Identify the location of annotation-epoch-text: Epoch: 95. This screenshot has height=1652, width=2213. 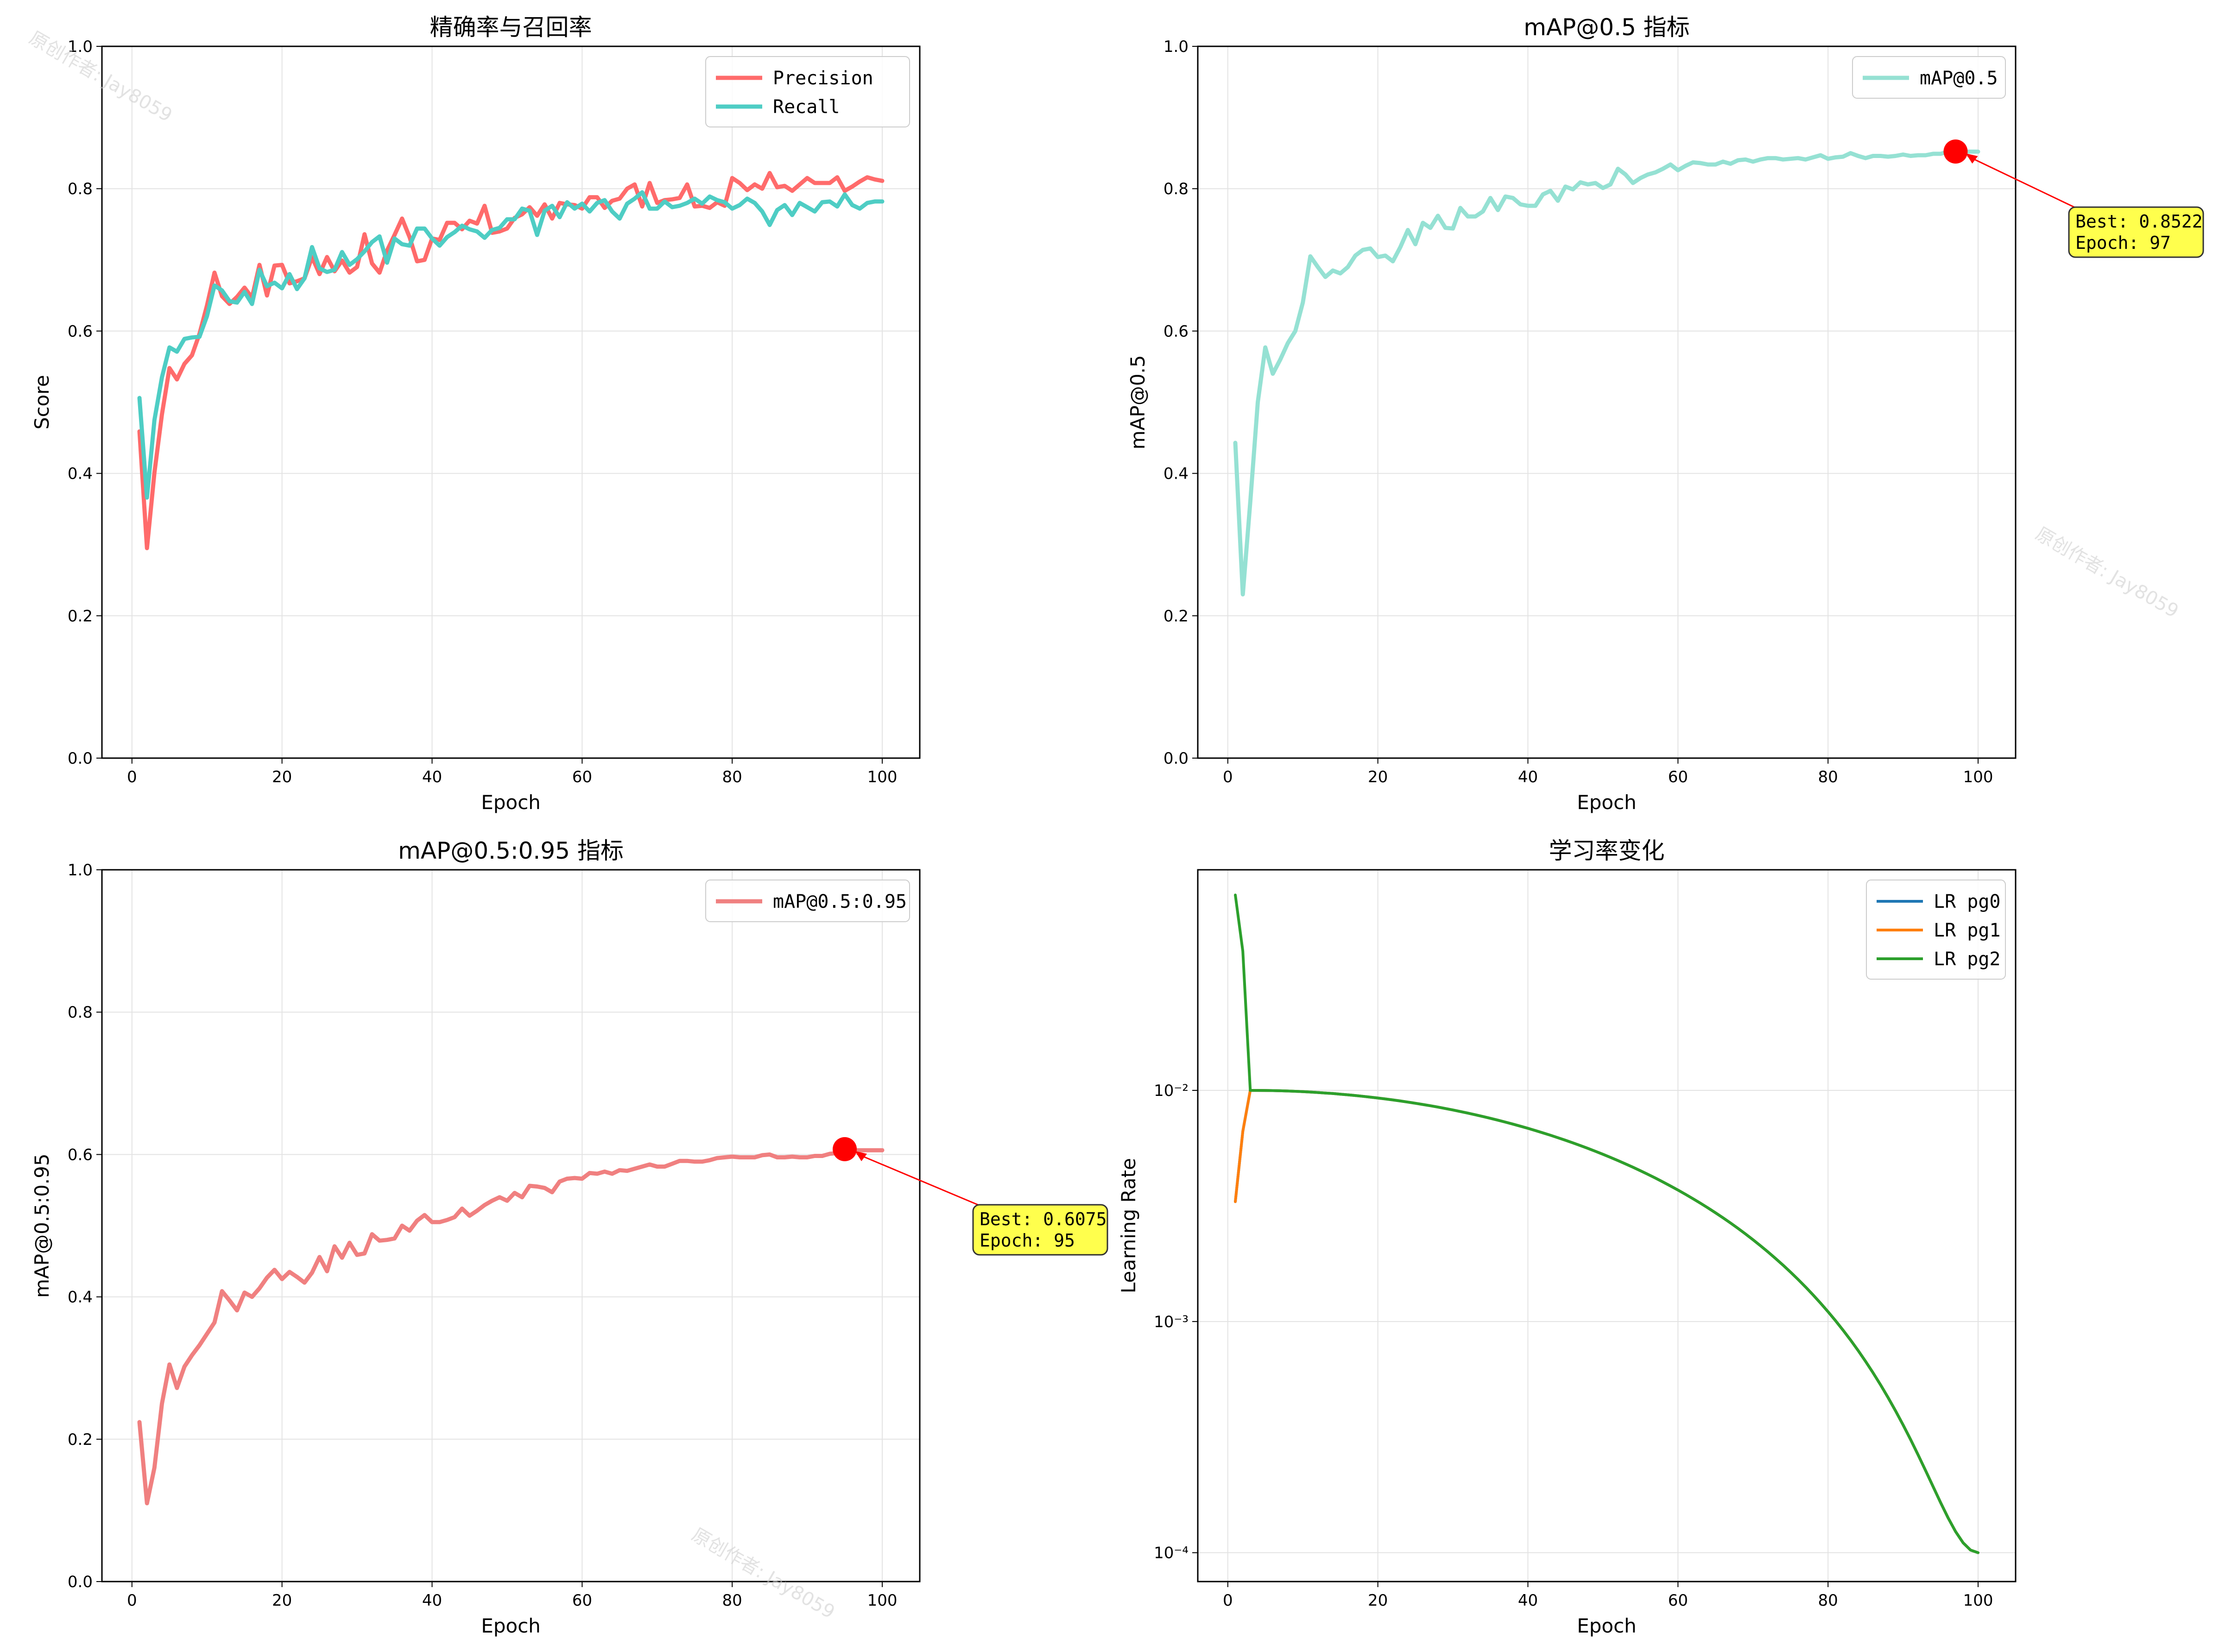
(1028, 1240).